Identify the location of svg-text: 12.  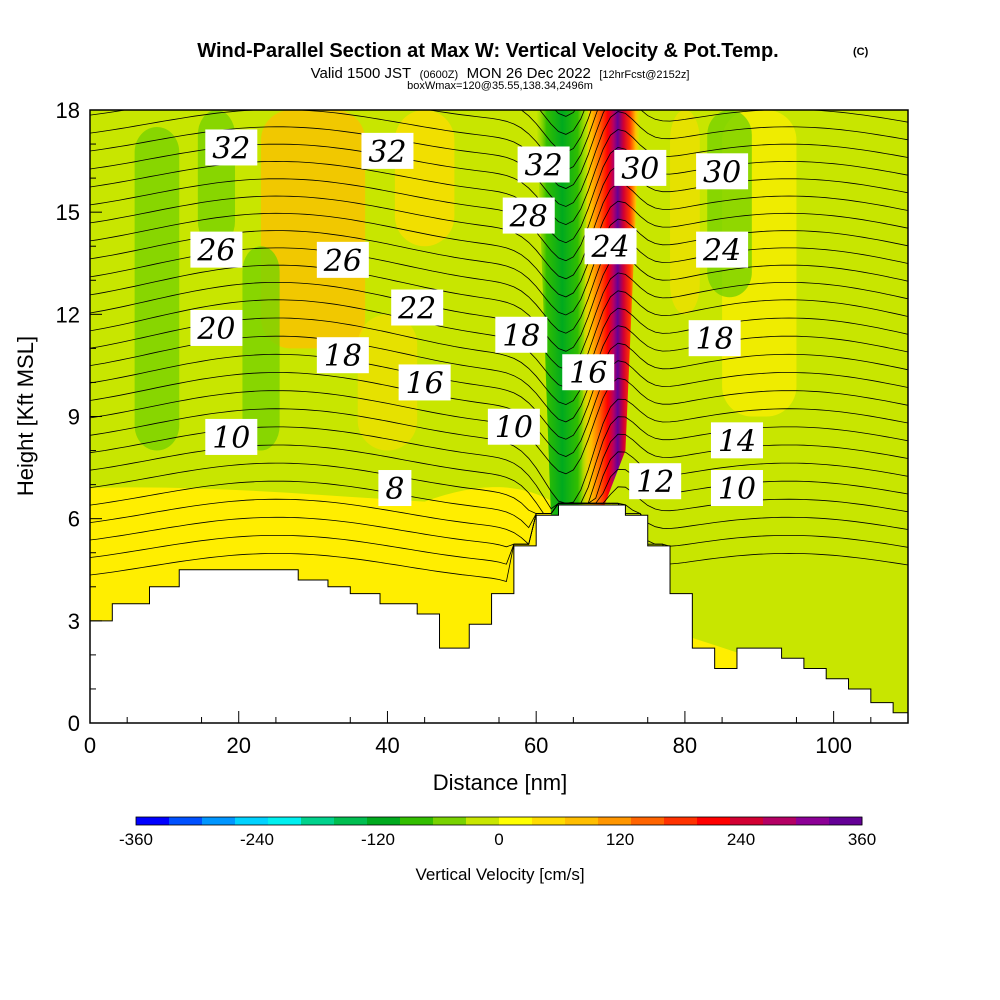
(655, 482).